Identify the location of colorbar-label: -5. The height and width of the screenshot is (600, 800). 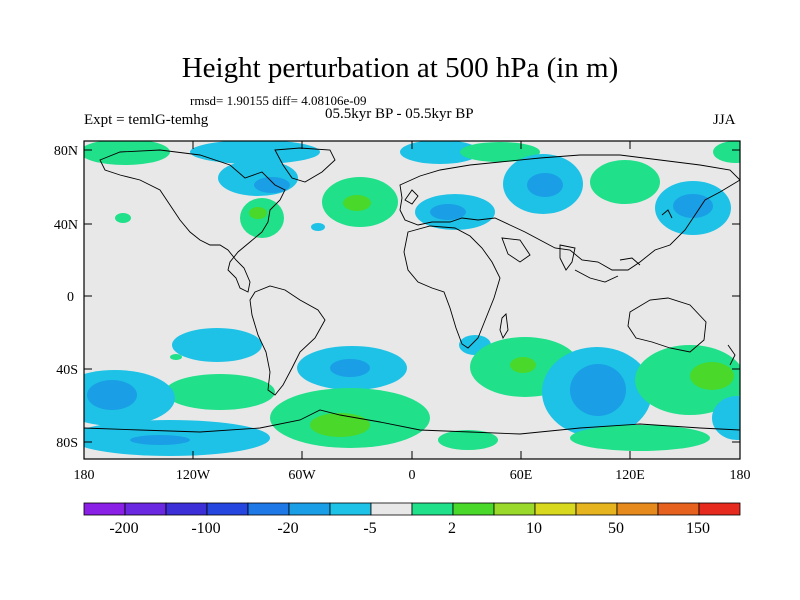
(369, 528).